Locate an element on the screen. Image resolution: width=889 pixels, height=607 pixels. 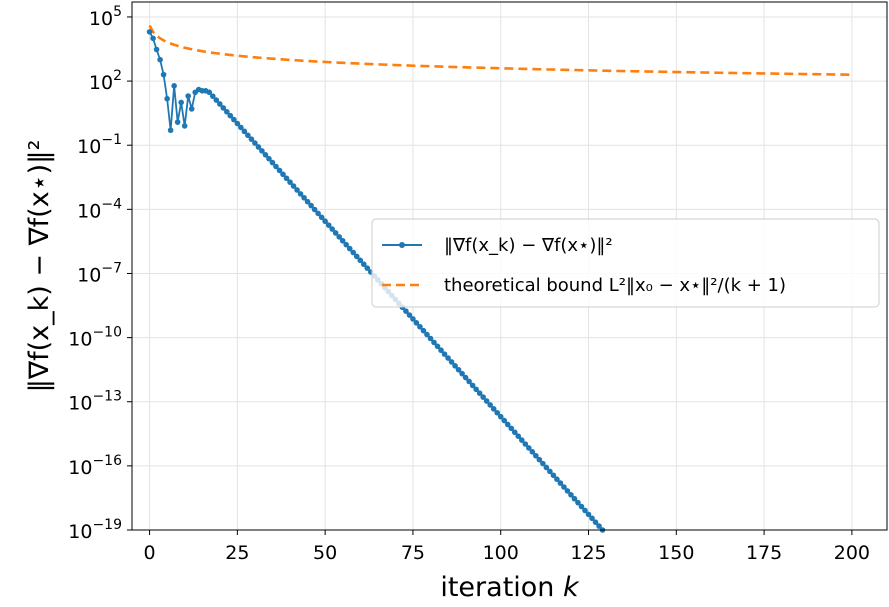
x-tick-label: 125 is located at coordinates (588, 553).